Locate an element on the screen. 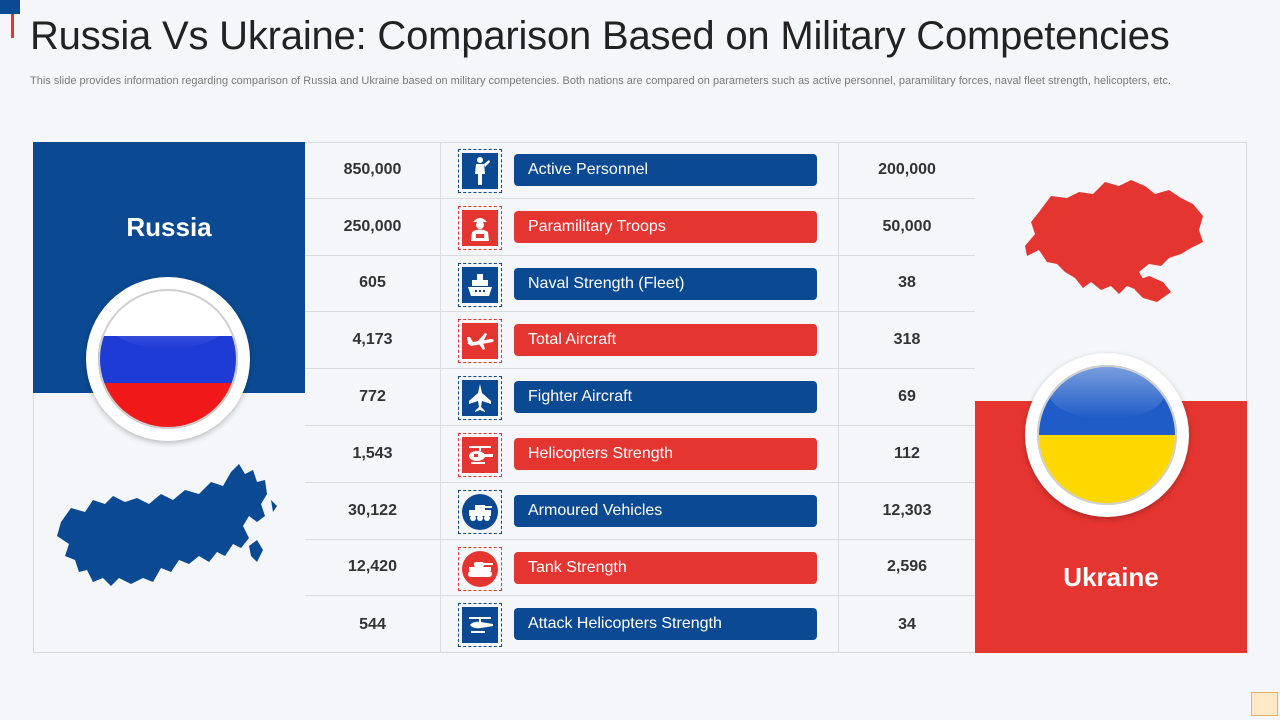 Image resolution: width=1280 pixels, height=720 pixels. table-row: 250,000 Paramilitary Troops 50,000 is located at coordinates (640, 227).